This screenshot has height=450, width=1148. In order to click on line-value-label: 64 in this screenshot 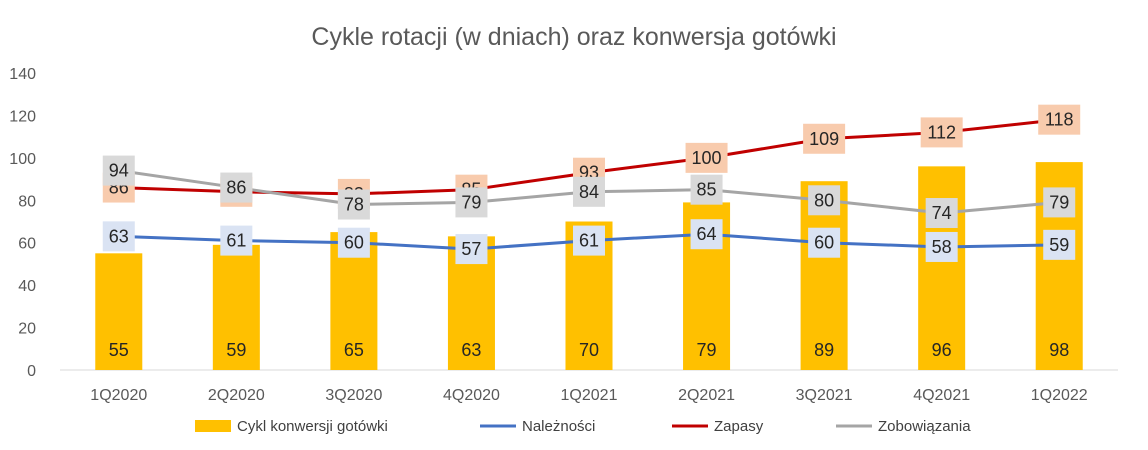, I will do `click(707, 234)`.